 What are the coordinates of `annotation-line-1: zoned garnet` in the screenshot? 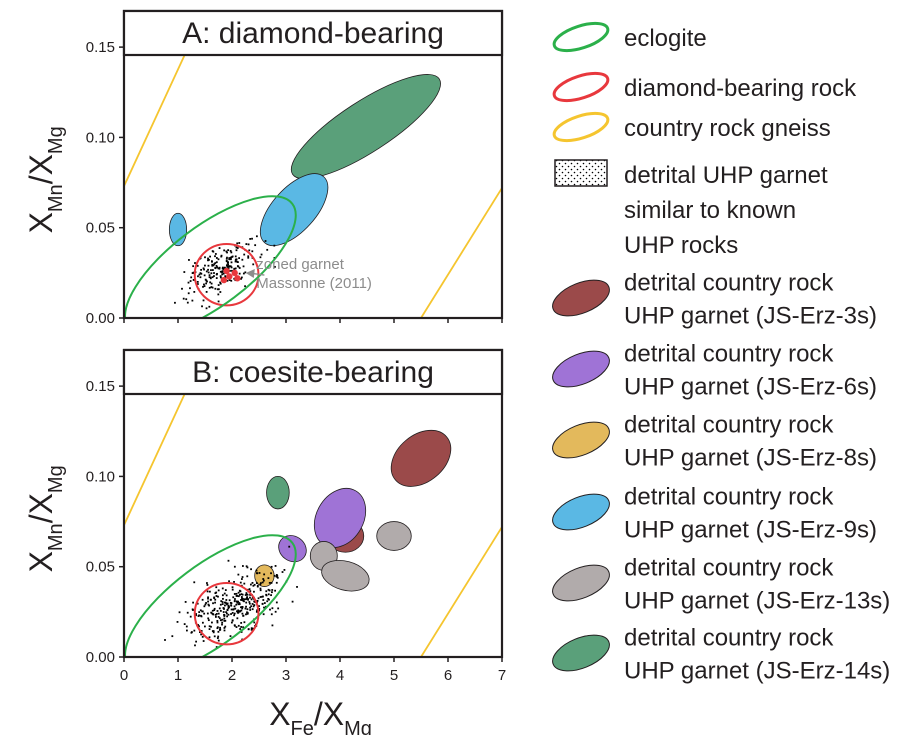 It's located at (300, 264).